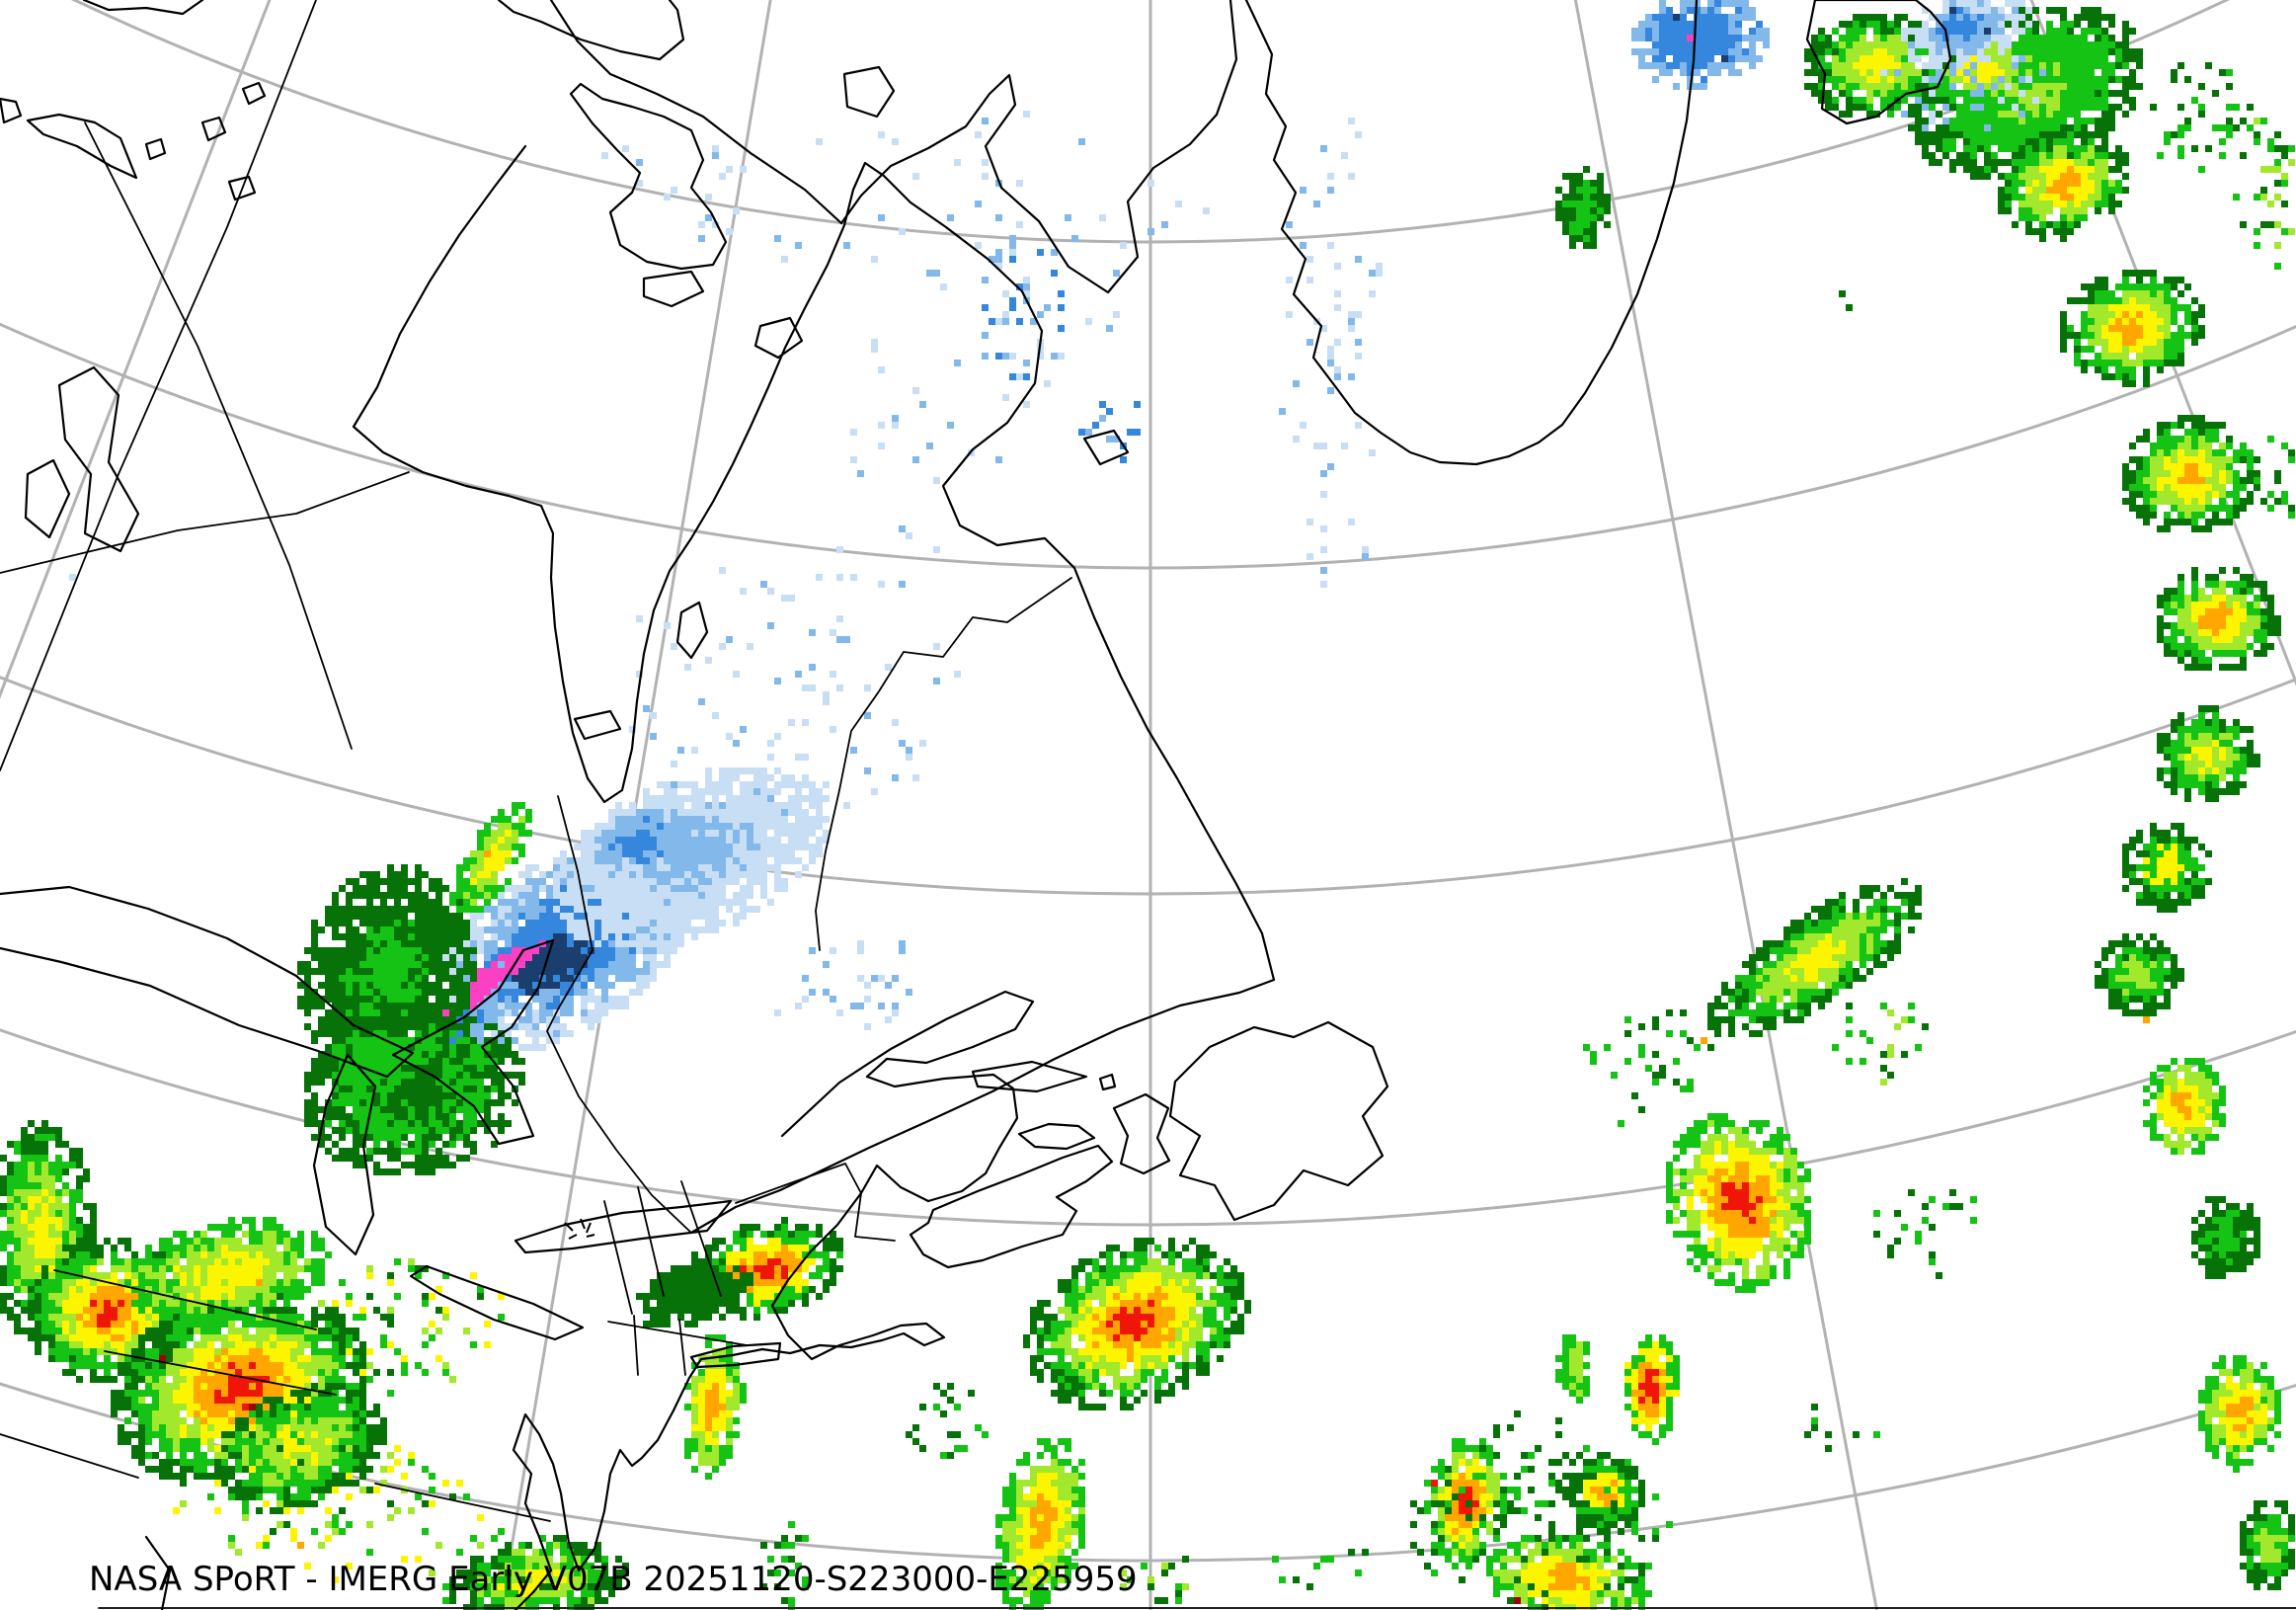 Image resolution: width=2296 pixels, height=1610 pixels. Describe the element at coordinates (579, 1229) in the screenshot. I see `map-artifact-marks` at that location.